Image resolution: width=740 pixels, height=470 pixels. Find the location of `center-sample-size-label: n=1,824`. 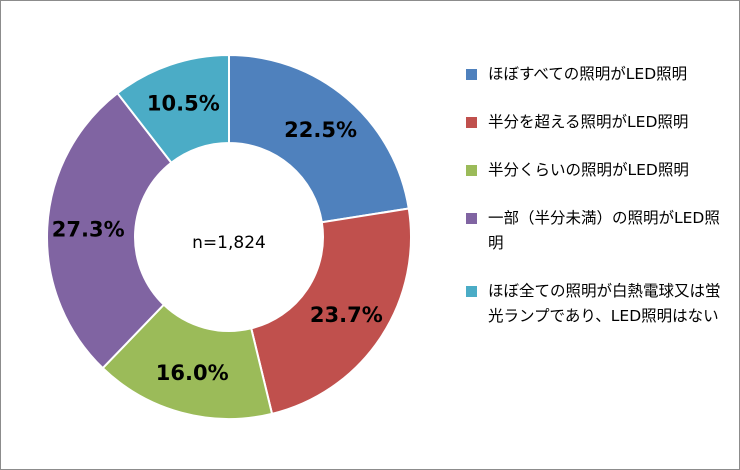

center-sample-size-label: n=1,824 is located at coordinates (229, 243).